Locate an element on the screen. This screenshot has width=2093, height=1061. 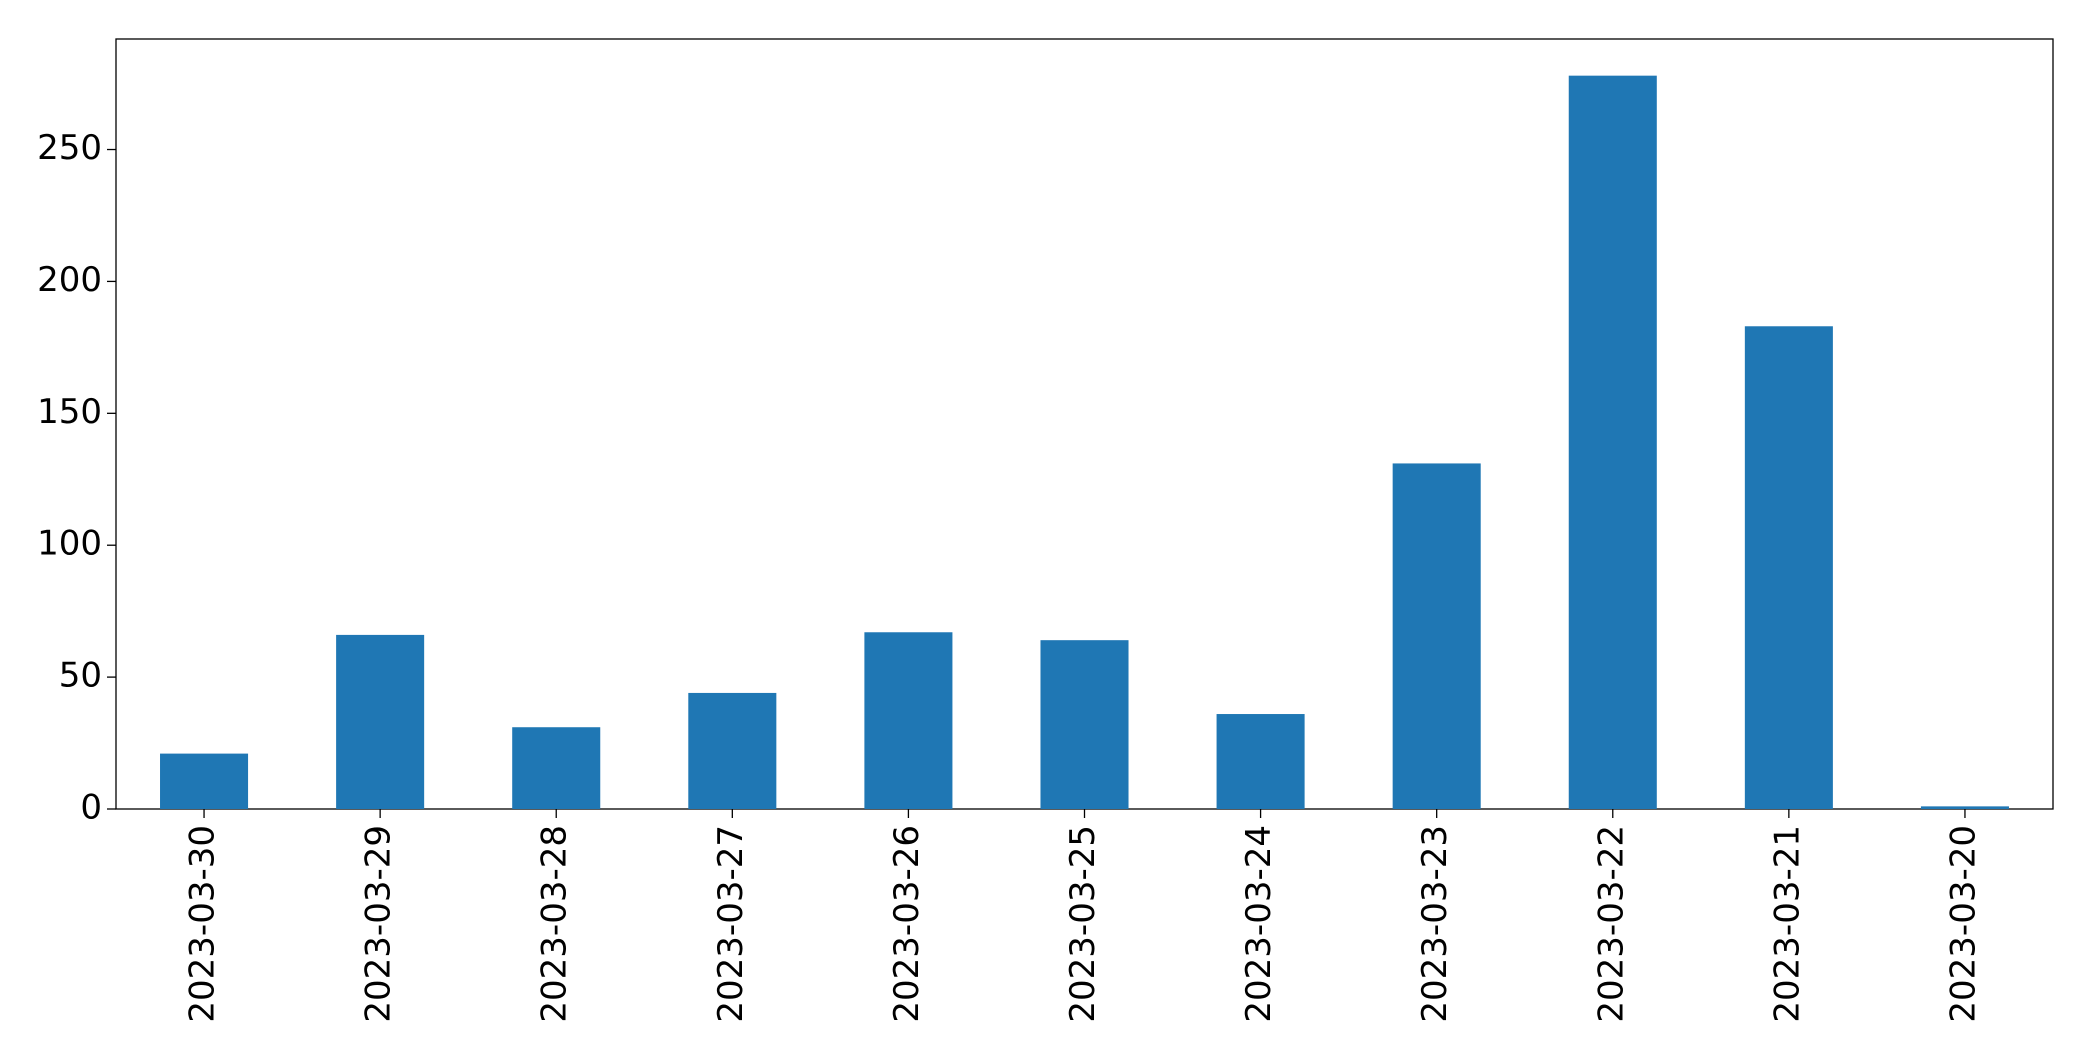
x-tick-label: 2023-03-21 is located at coordinates (1787, 924).